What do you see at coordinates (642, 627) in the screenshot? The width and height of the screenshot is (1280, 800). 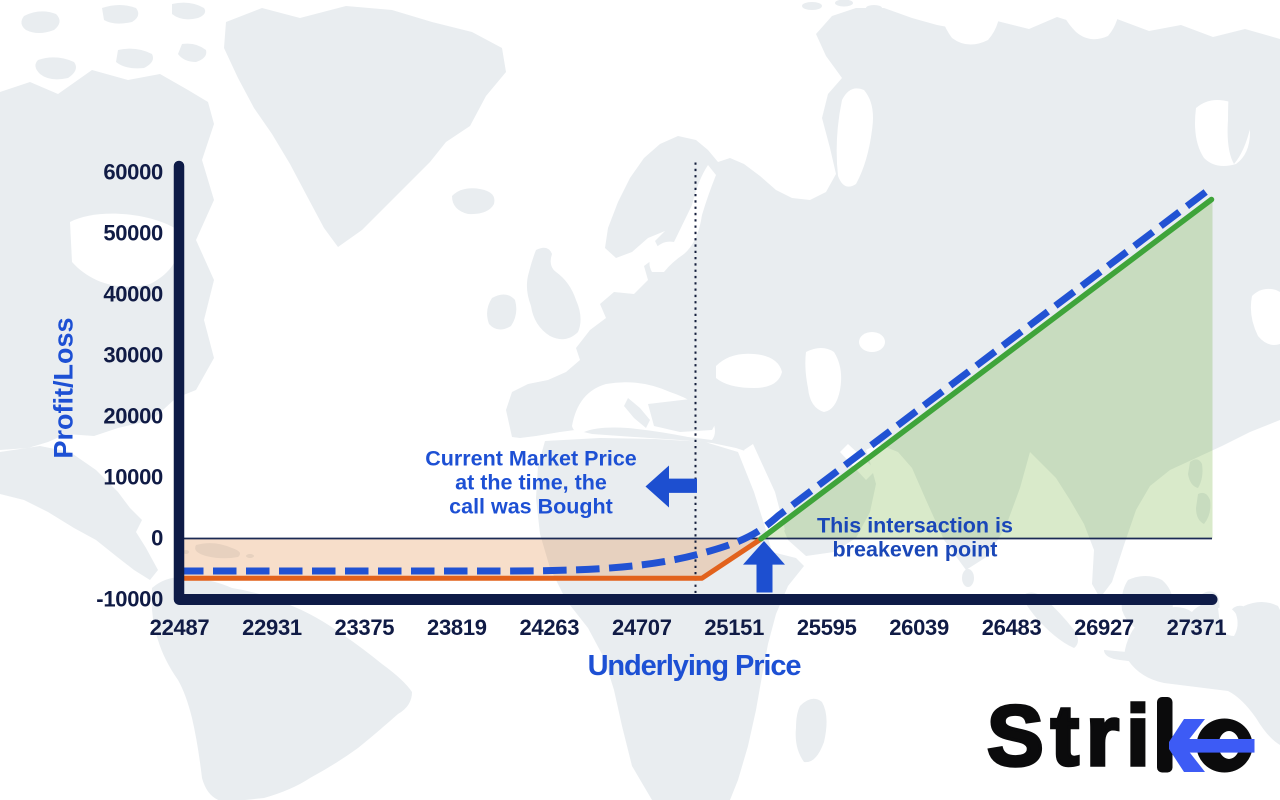 I see `svg-text: 24707` at bounding box center [642, 627].